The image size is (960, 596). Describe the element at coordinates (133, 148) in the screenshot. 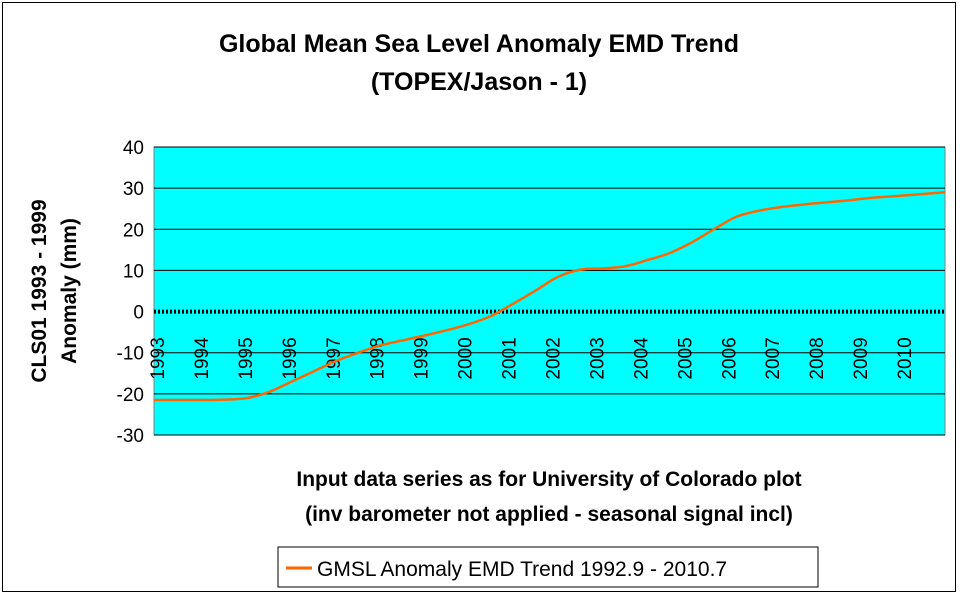

I see `y-tick-label: 40` at that location.